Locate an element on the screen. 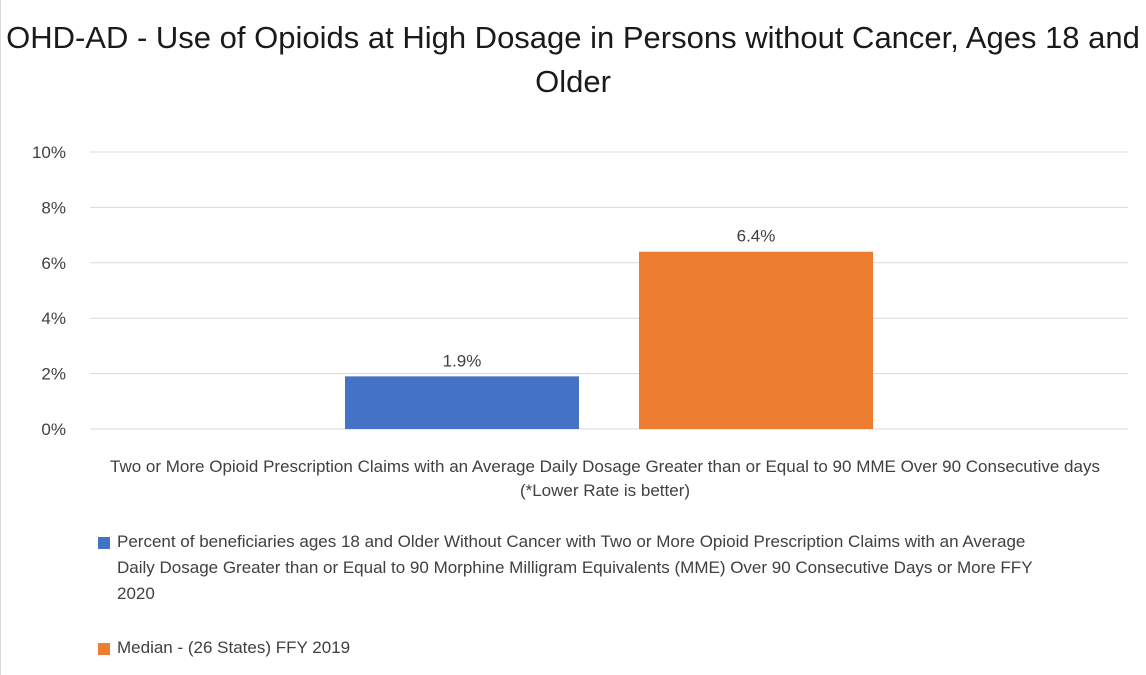 The width and height of the screenshot is (1146, 675). legend-label: Median - (26 States) FFY 2019 is located at coordinates (234, 647).